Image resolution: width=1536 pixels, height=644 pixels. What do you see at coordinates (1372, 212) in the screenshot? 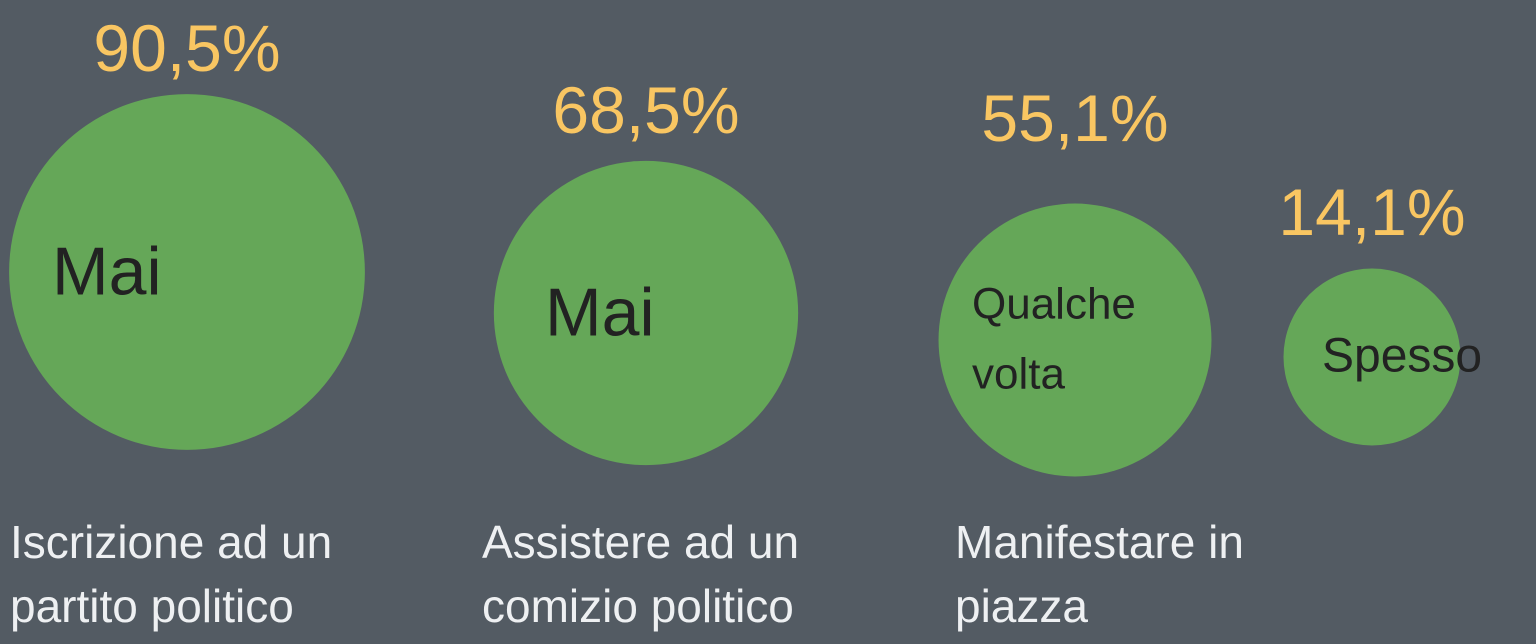
I see `value-label: 14,1%` at bounding box center [1372, 212].